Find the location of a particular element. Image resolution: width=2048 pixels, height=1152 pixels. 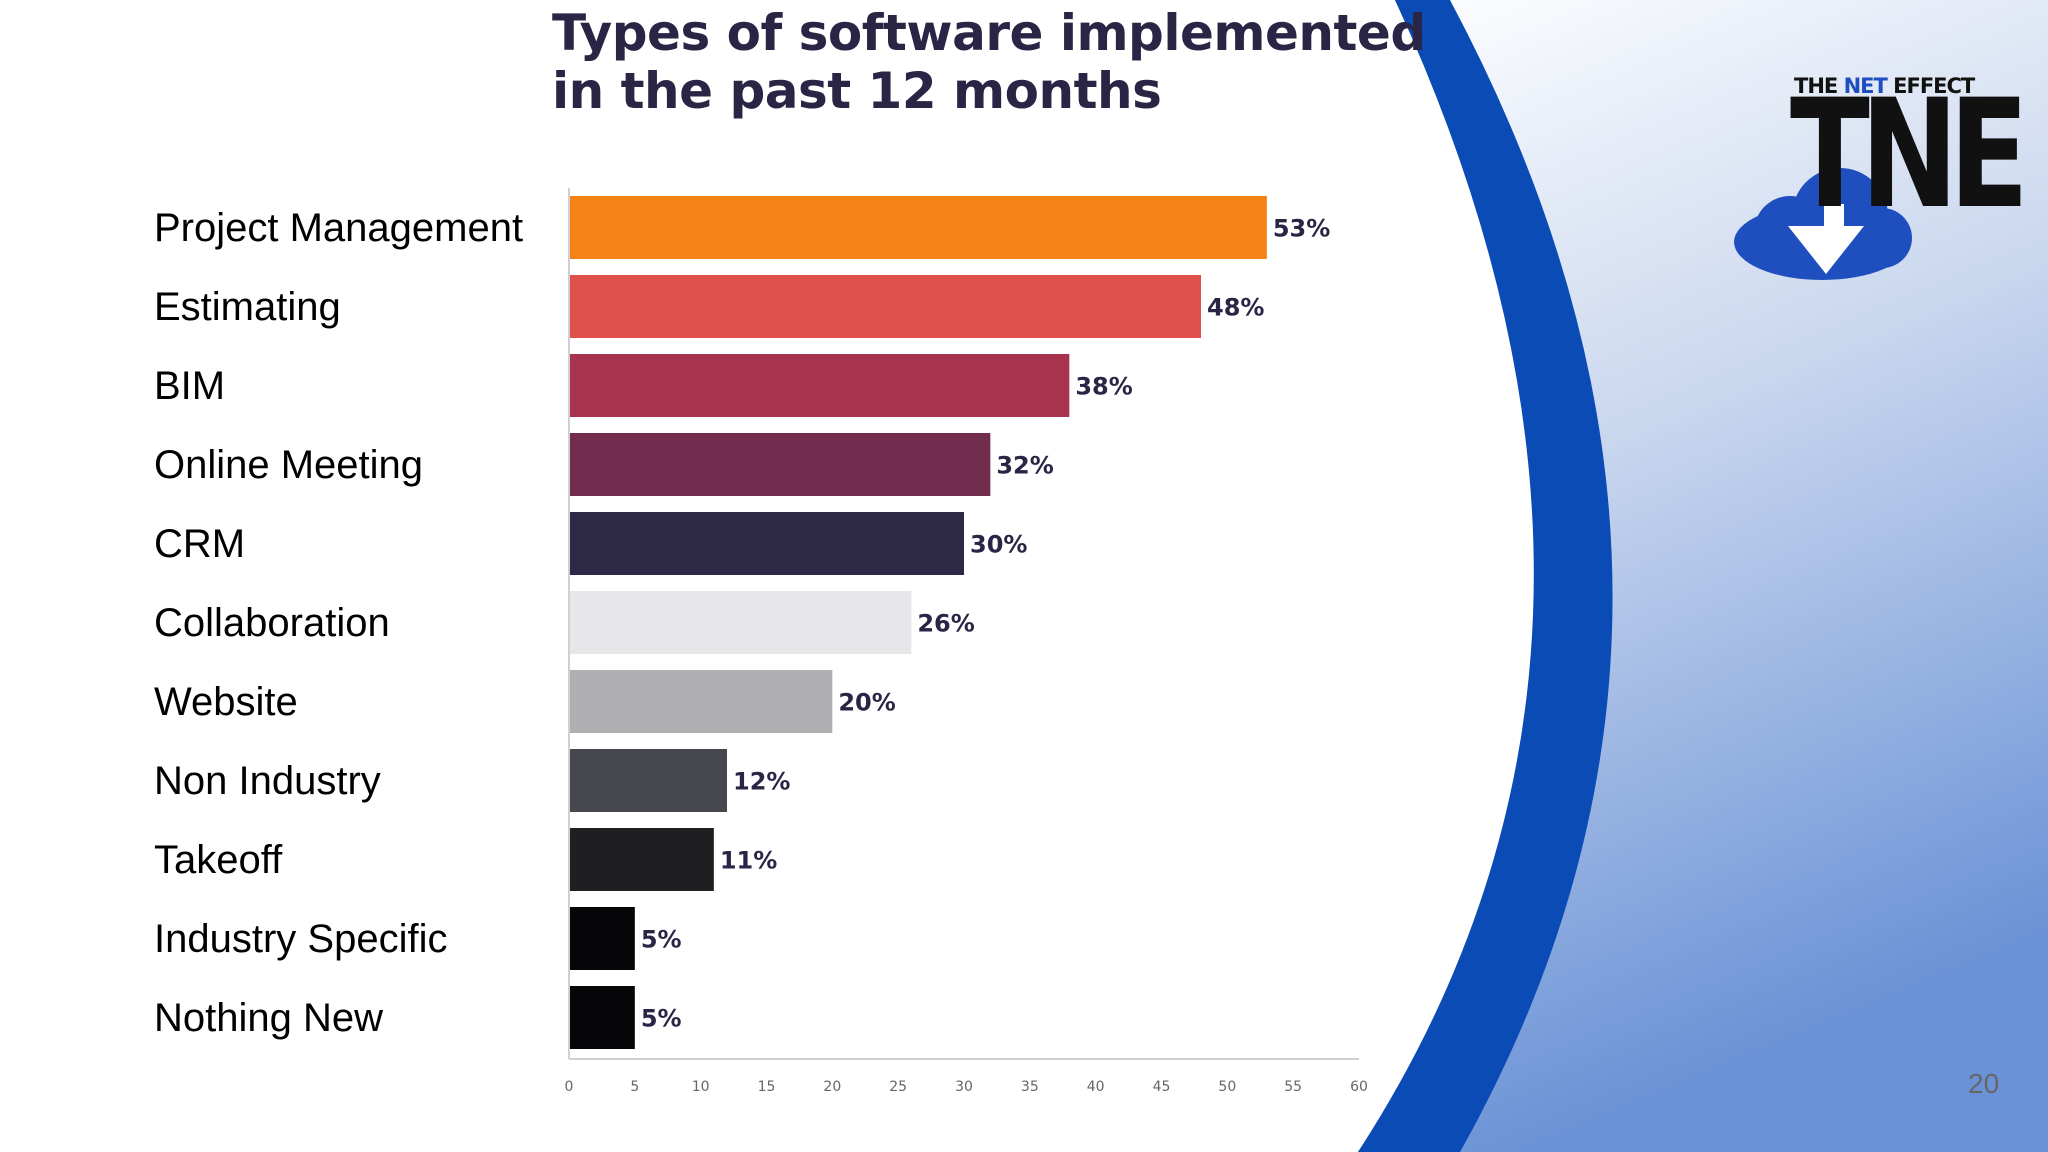

x-tick-label: 0 is located at coordinates (569, 1087).